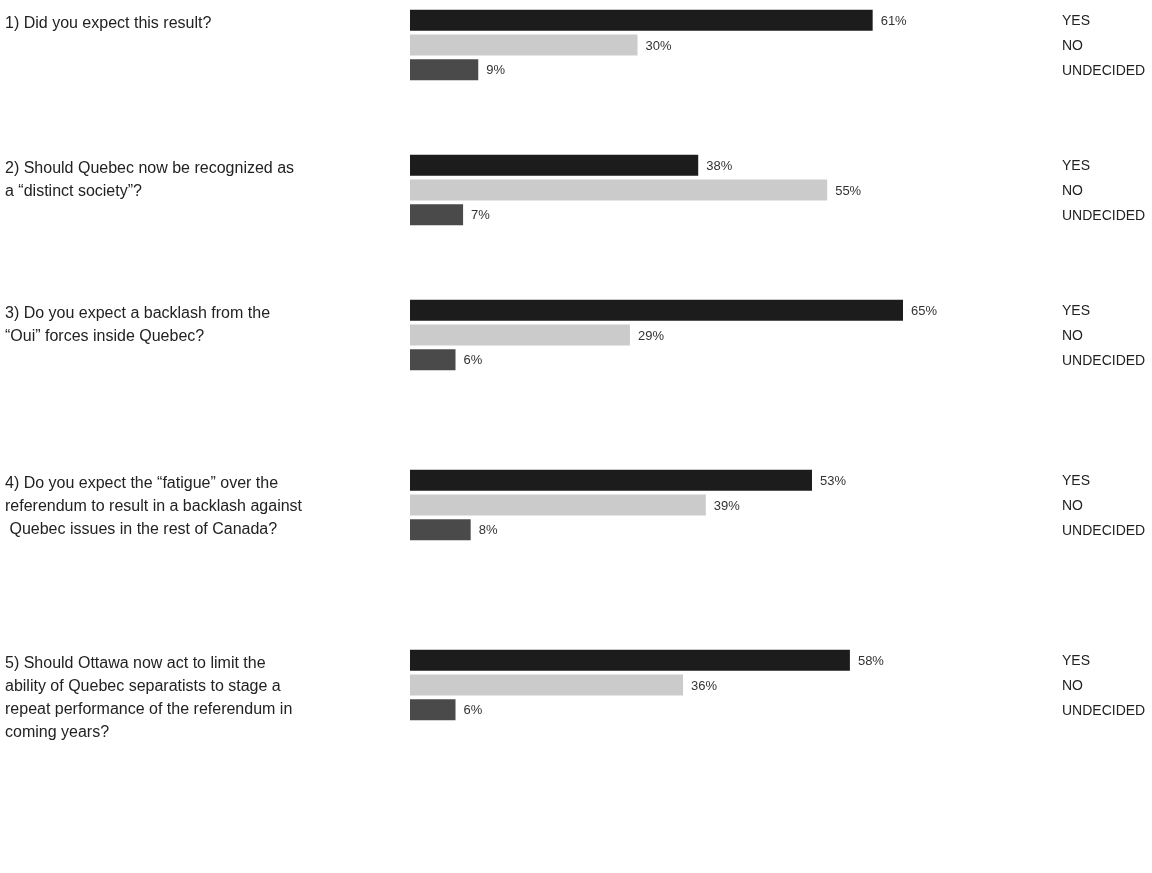 The height and width of the screenshot is (873, 1152). What do you see at coordinates (704, 685) in the screenshot?
I see `data-label: 36%` at bounding box center [704, 685].